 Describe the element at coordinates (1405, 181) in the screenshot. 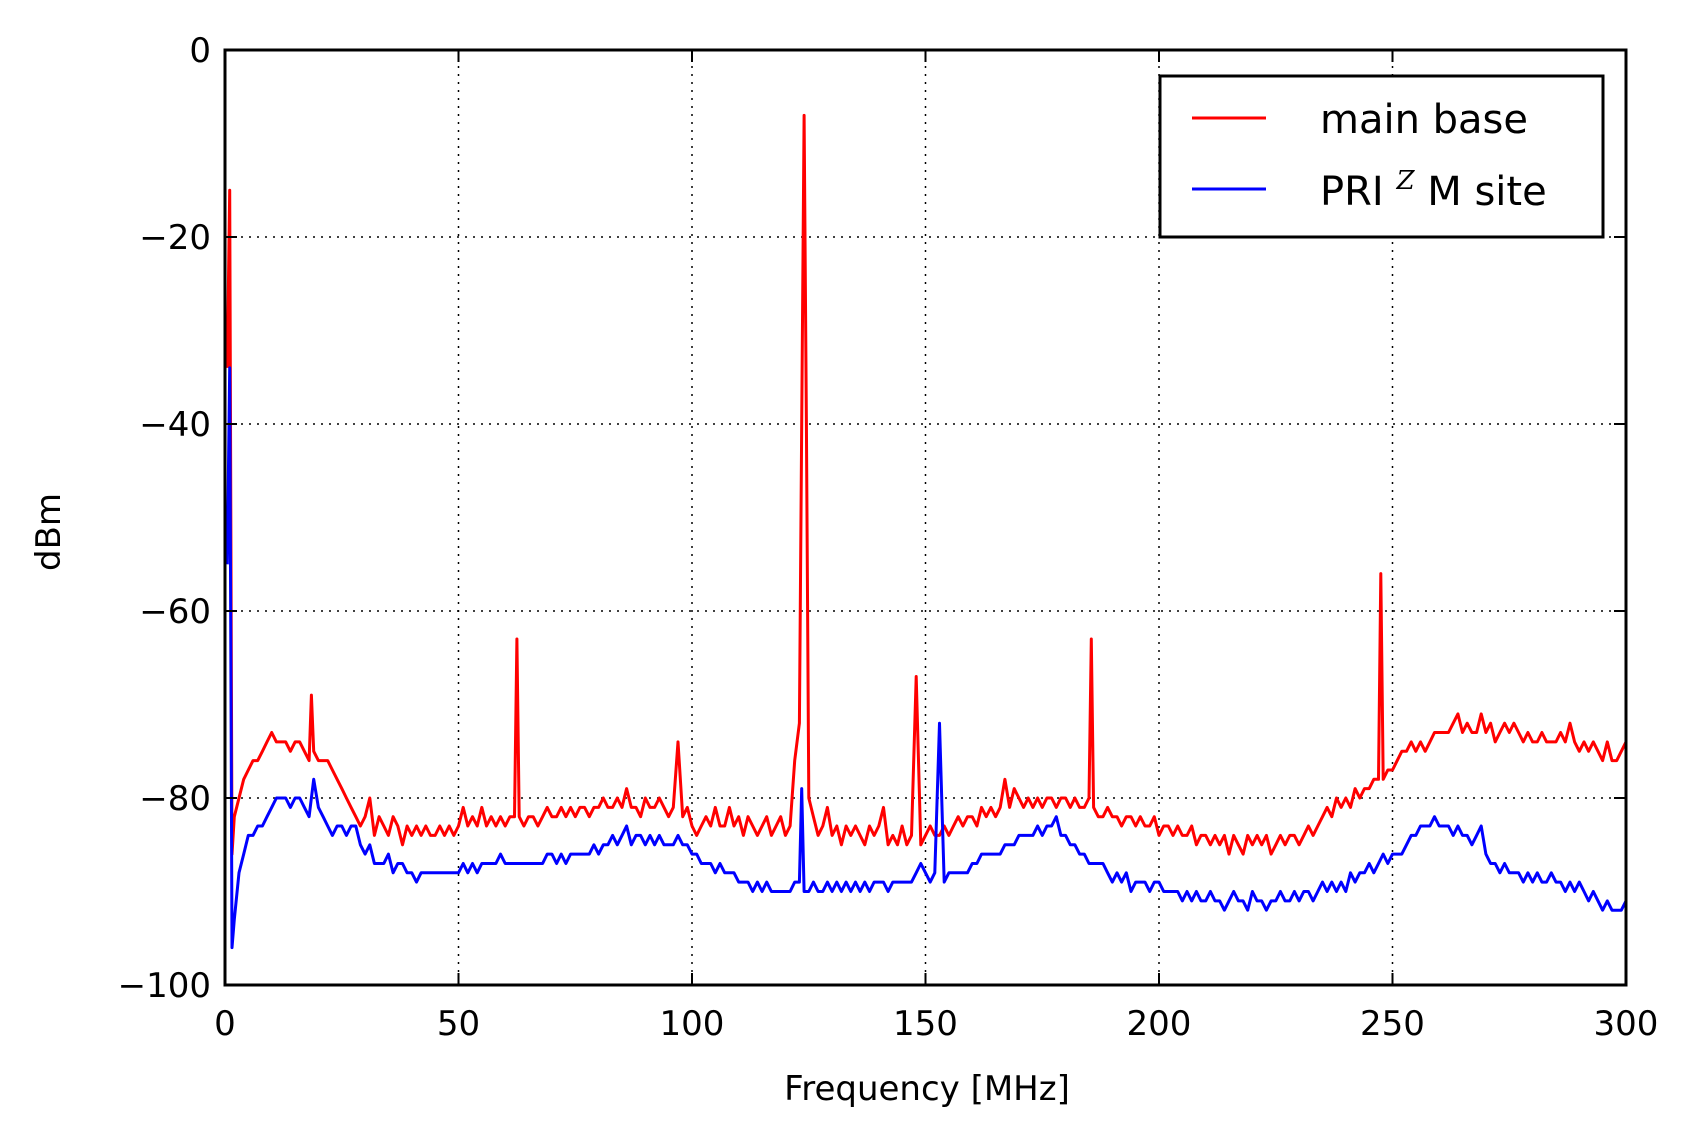

I see `legend-label-prizm-sup: Z` at that location.